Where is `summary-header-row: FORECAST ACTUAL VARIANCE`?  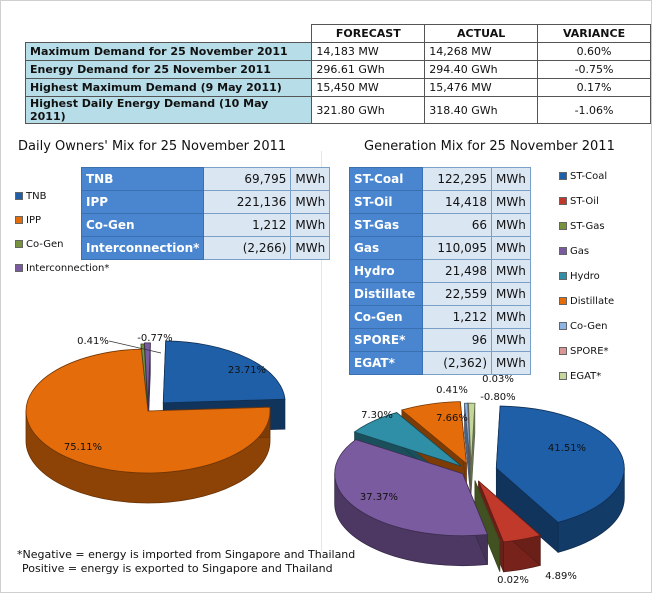
summary-header-row: FORECAST ACTUAL VARIANCE is located at coordinates (338, 33).